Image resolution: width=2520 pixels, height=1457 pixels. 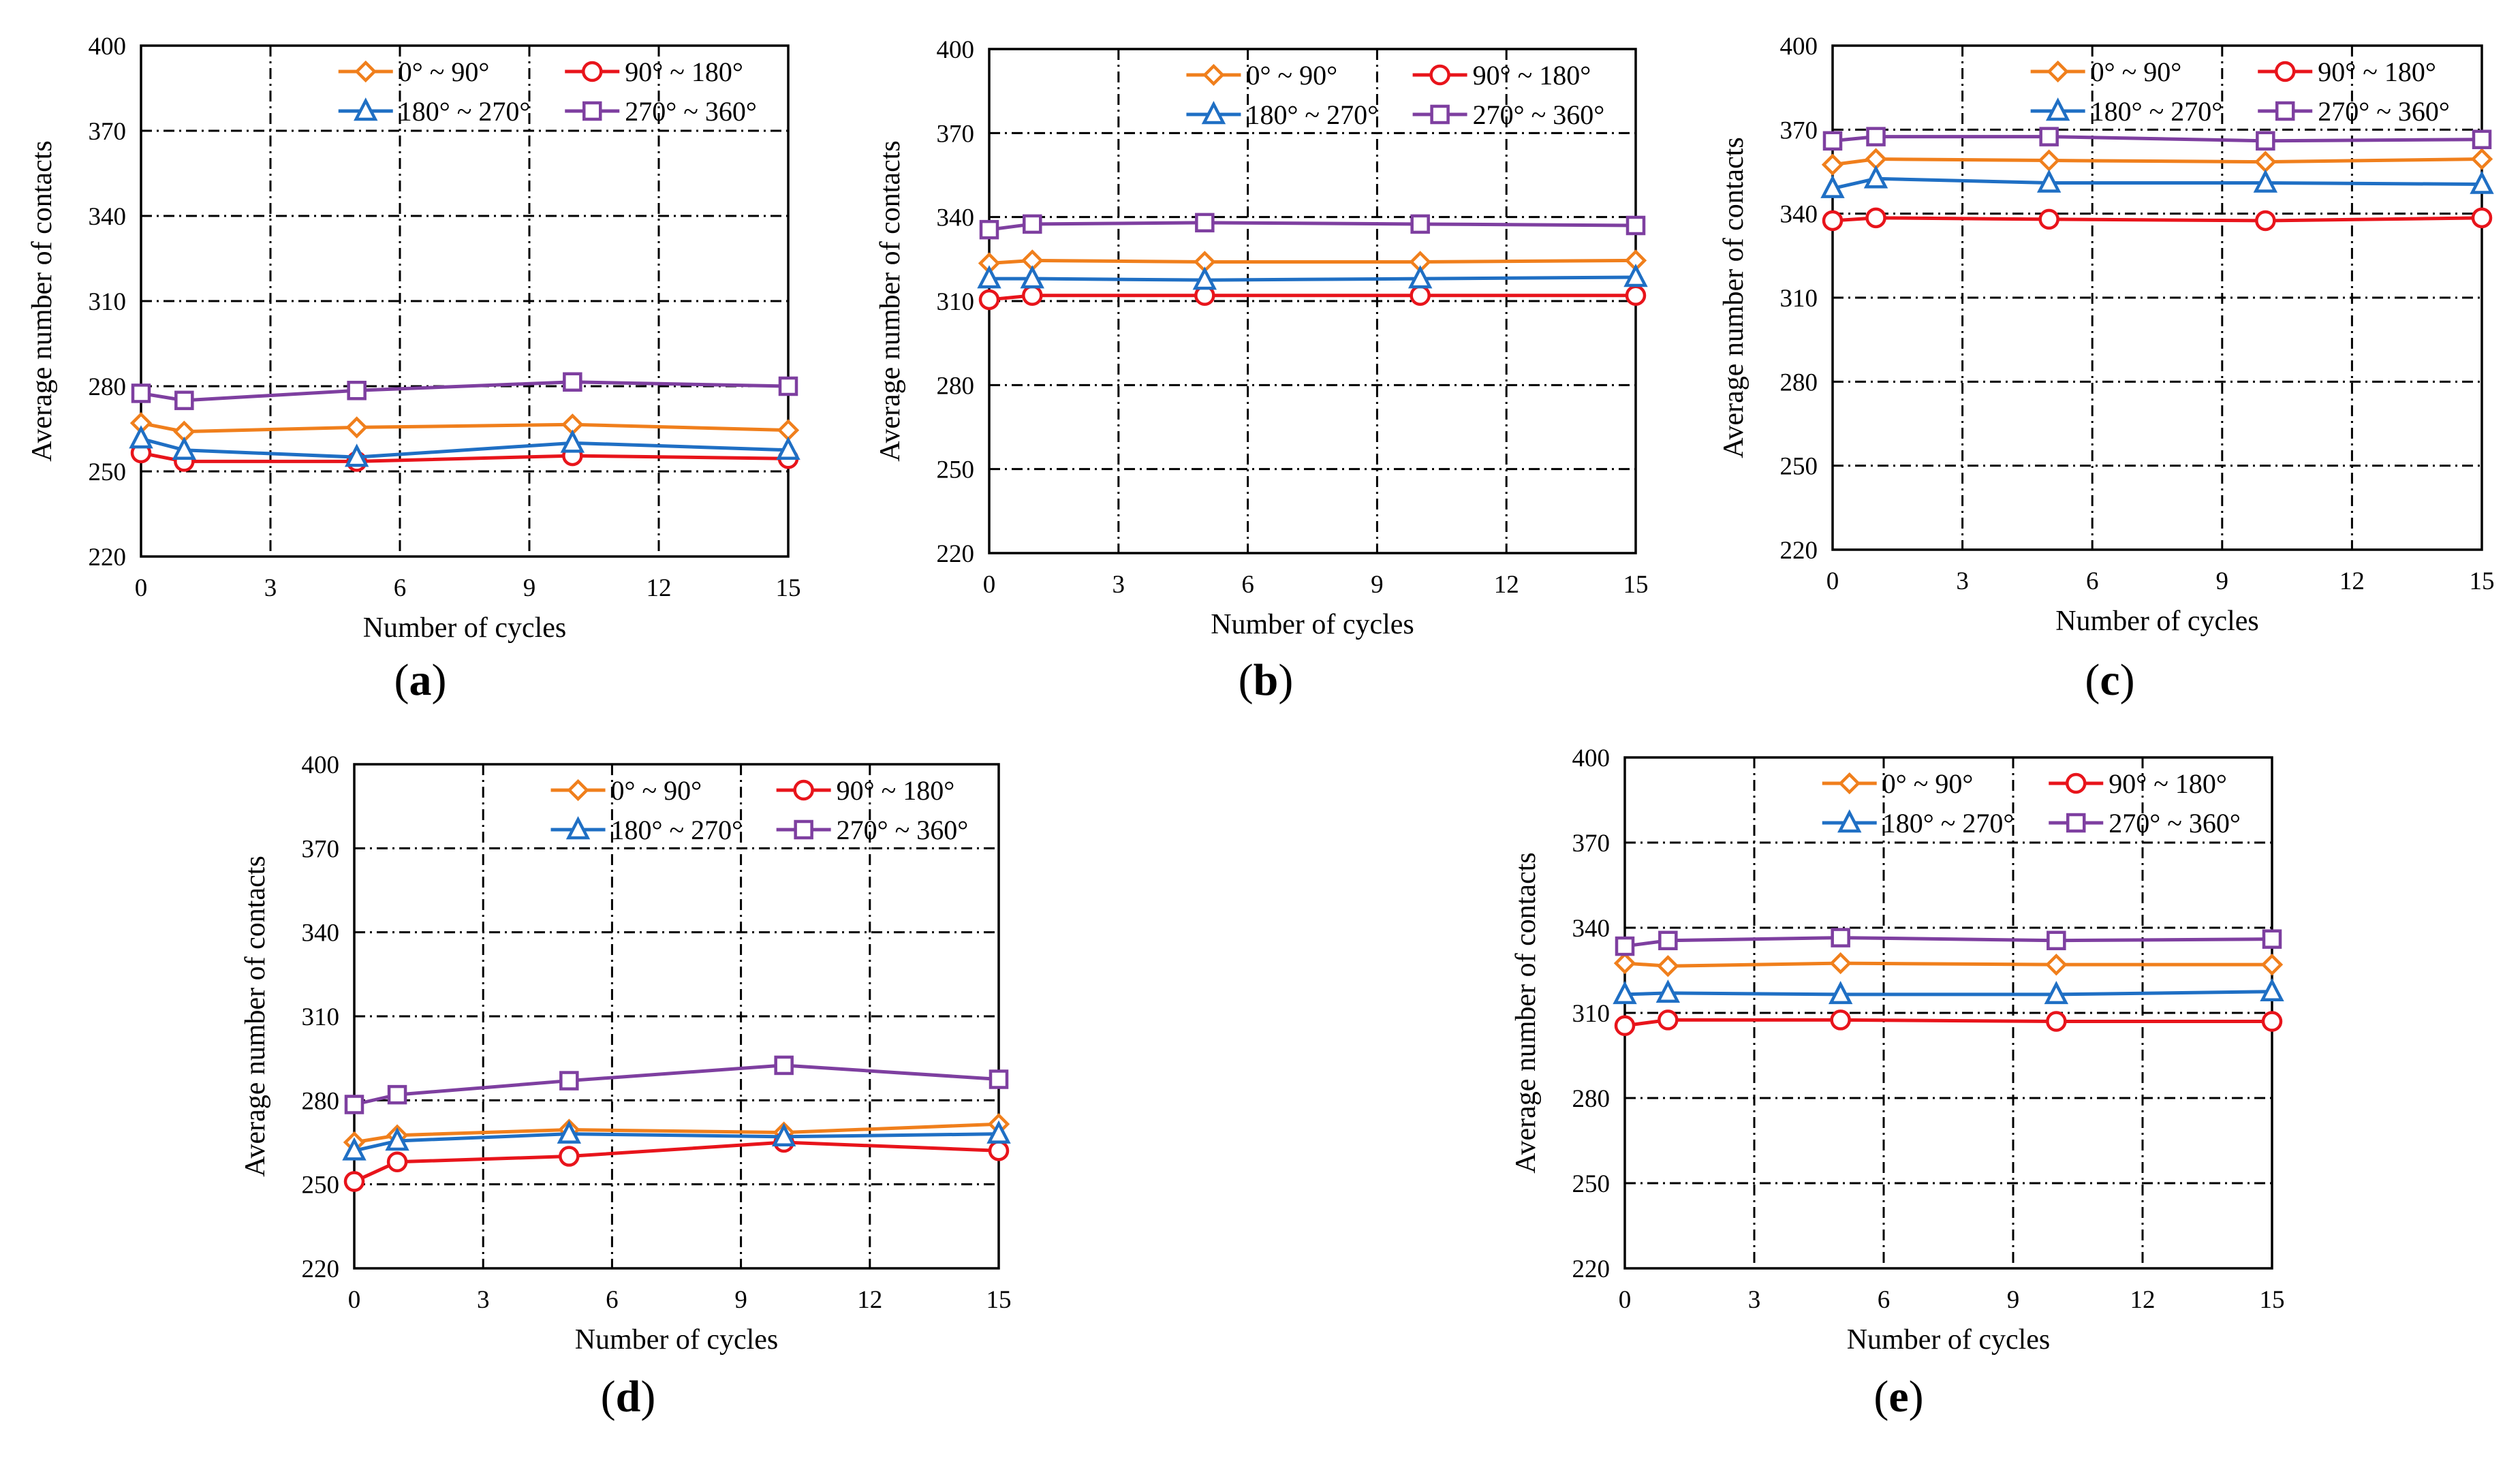 I want to click on panel-label: (c), so click(x=2109, y=680).